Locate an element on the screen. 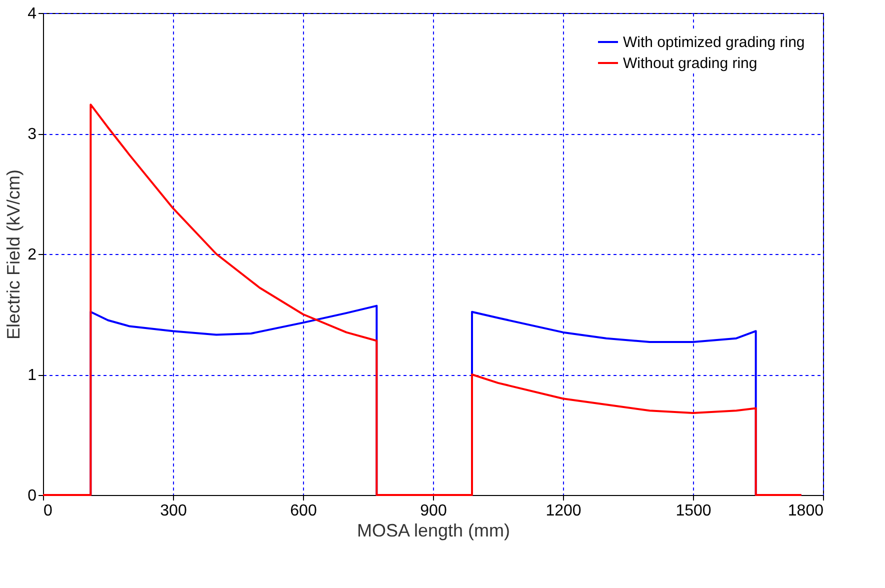  y-tick-label: 4 is located at coordinates (32, 14).